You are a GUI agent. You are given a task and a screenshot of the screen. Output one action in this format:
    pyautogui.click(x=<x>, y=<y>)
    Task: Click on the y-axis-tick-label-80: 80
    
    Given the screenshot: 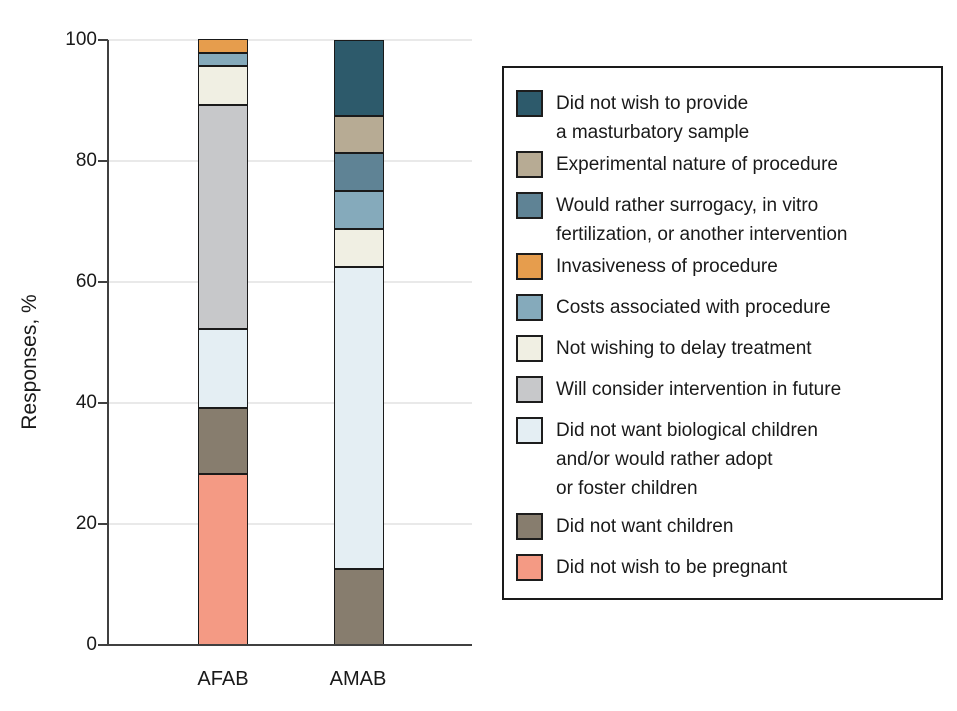 What is the action you would take?
    pyautogui.click(x=86, y=160)
    